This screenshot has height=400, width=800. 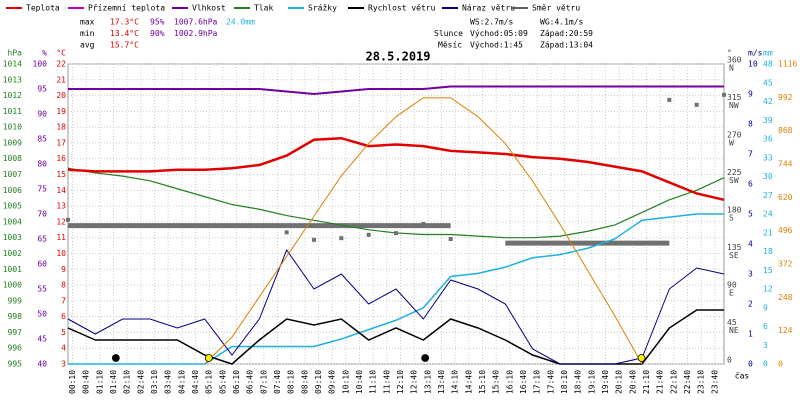 I want to click on x-tick-label: 15:10, so click(x=482, y=382).